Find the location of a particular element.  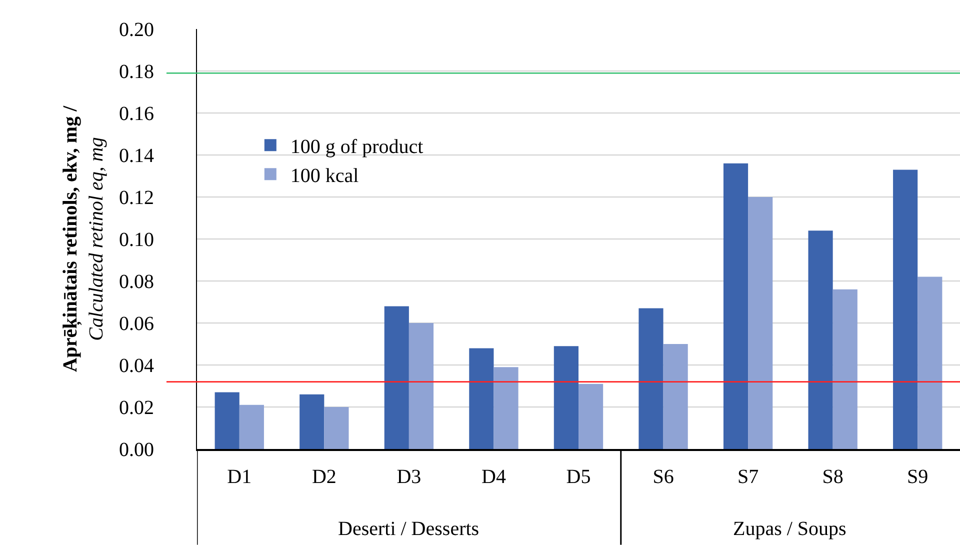

y-tick-label: 0.16 is located at coordinates (136, 114).